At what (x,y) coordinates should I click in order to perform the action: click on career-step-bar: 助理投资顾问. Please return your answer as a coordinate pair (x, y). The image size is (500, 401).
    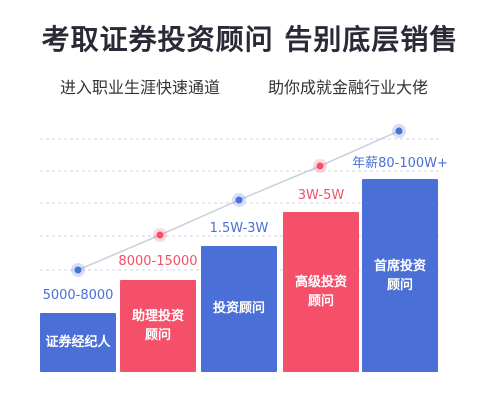
    Looking at the image, I should click on (158, 326).